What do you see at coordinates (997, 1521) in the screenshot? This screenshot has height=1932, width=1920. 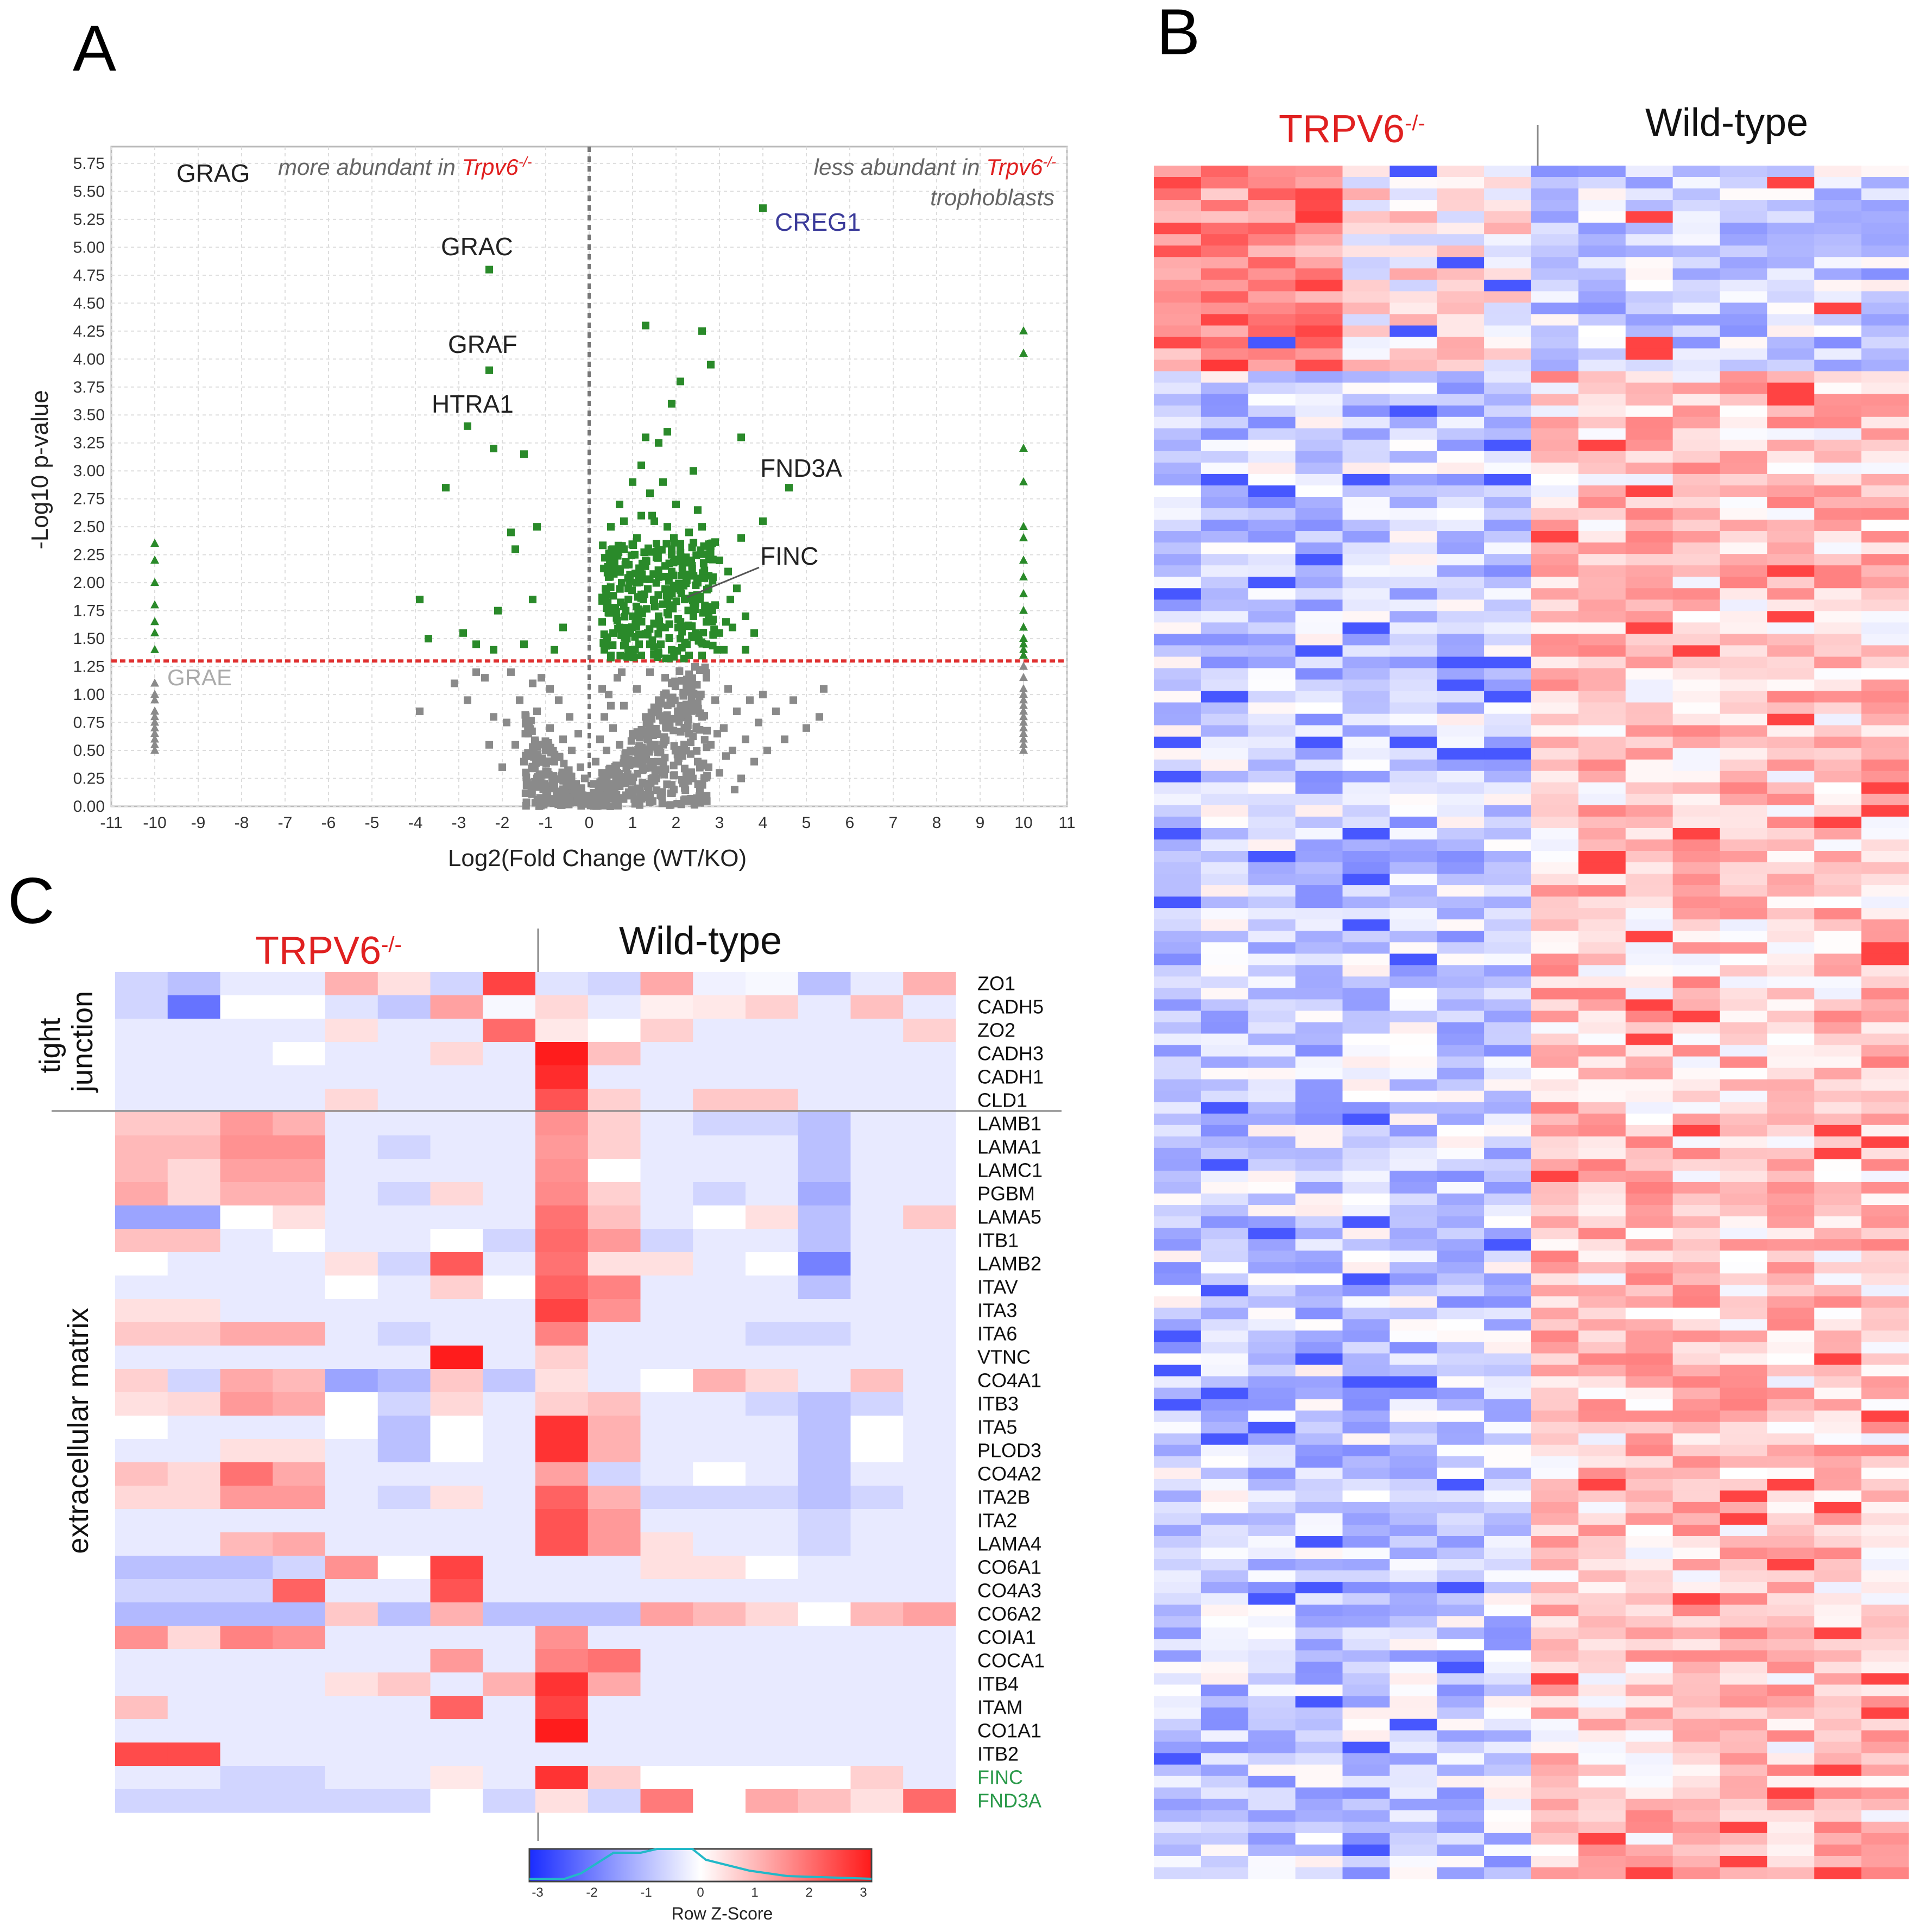 I see `heatmap-c-row-label: ITA2` at bounding box center [997, 1521].